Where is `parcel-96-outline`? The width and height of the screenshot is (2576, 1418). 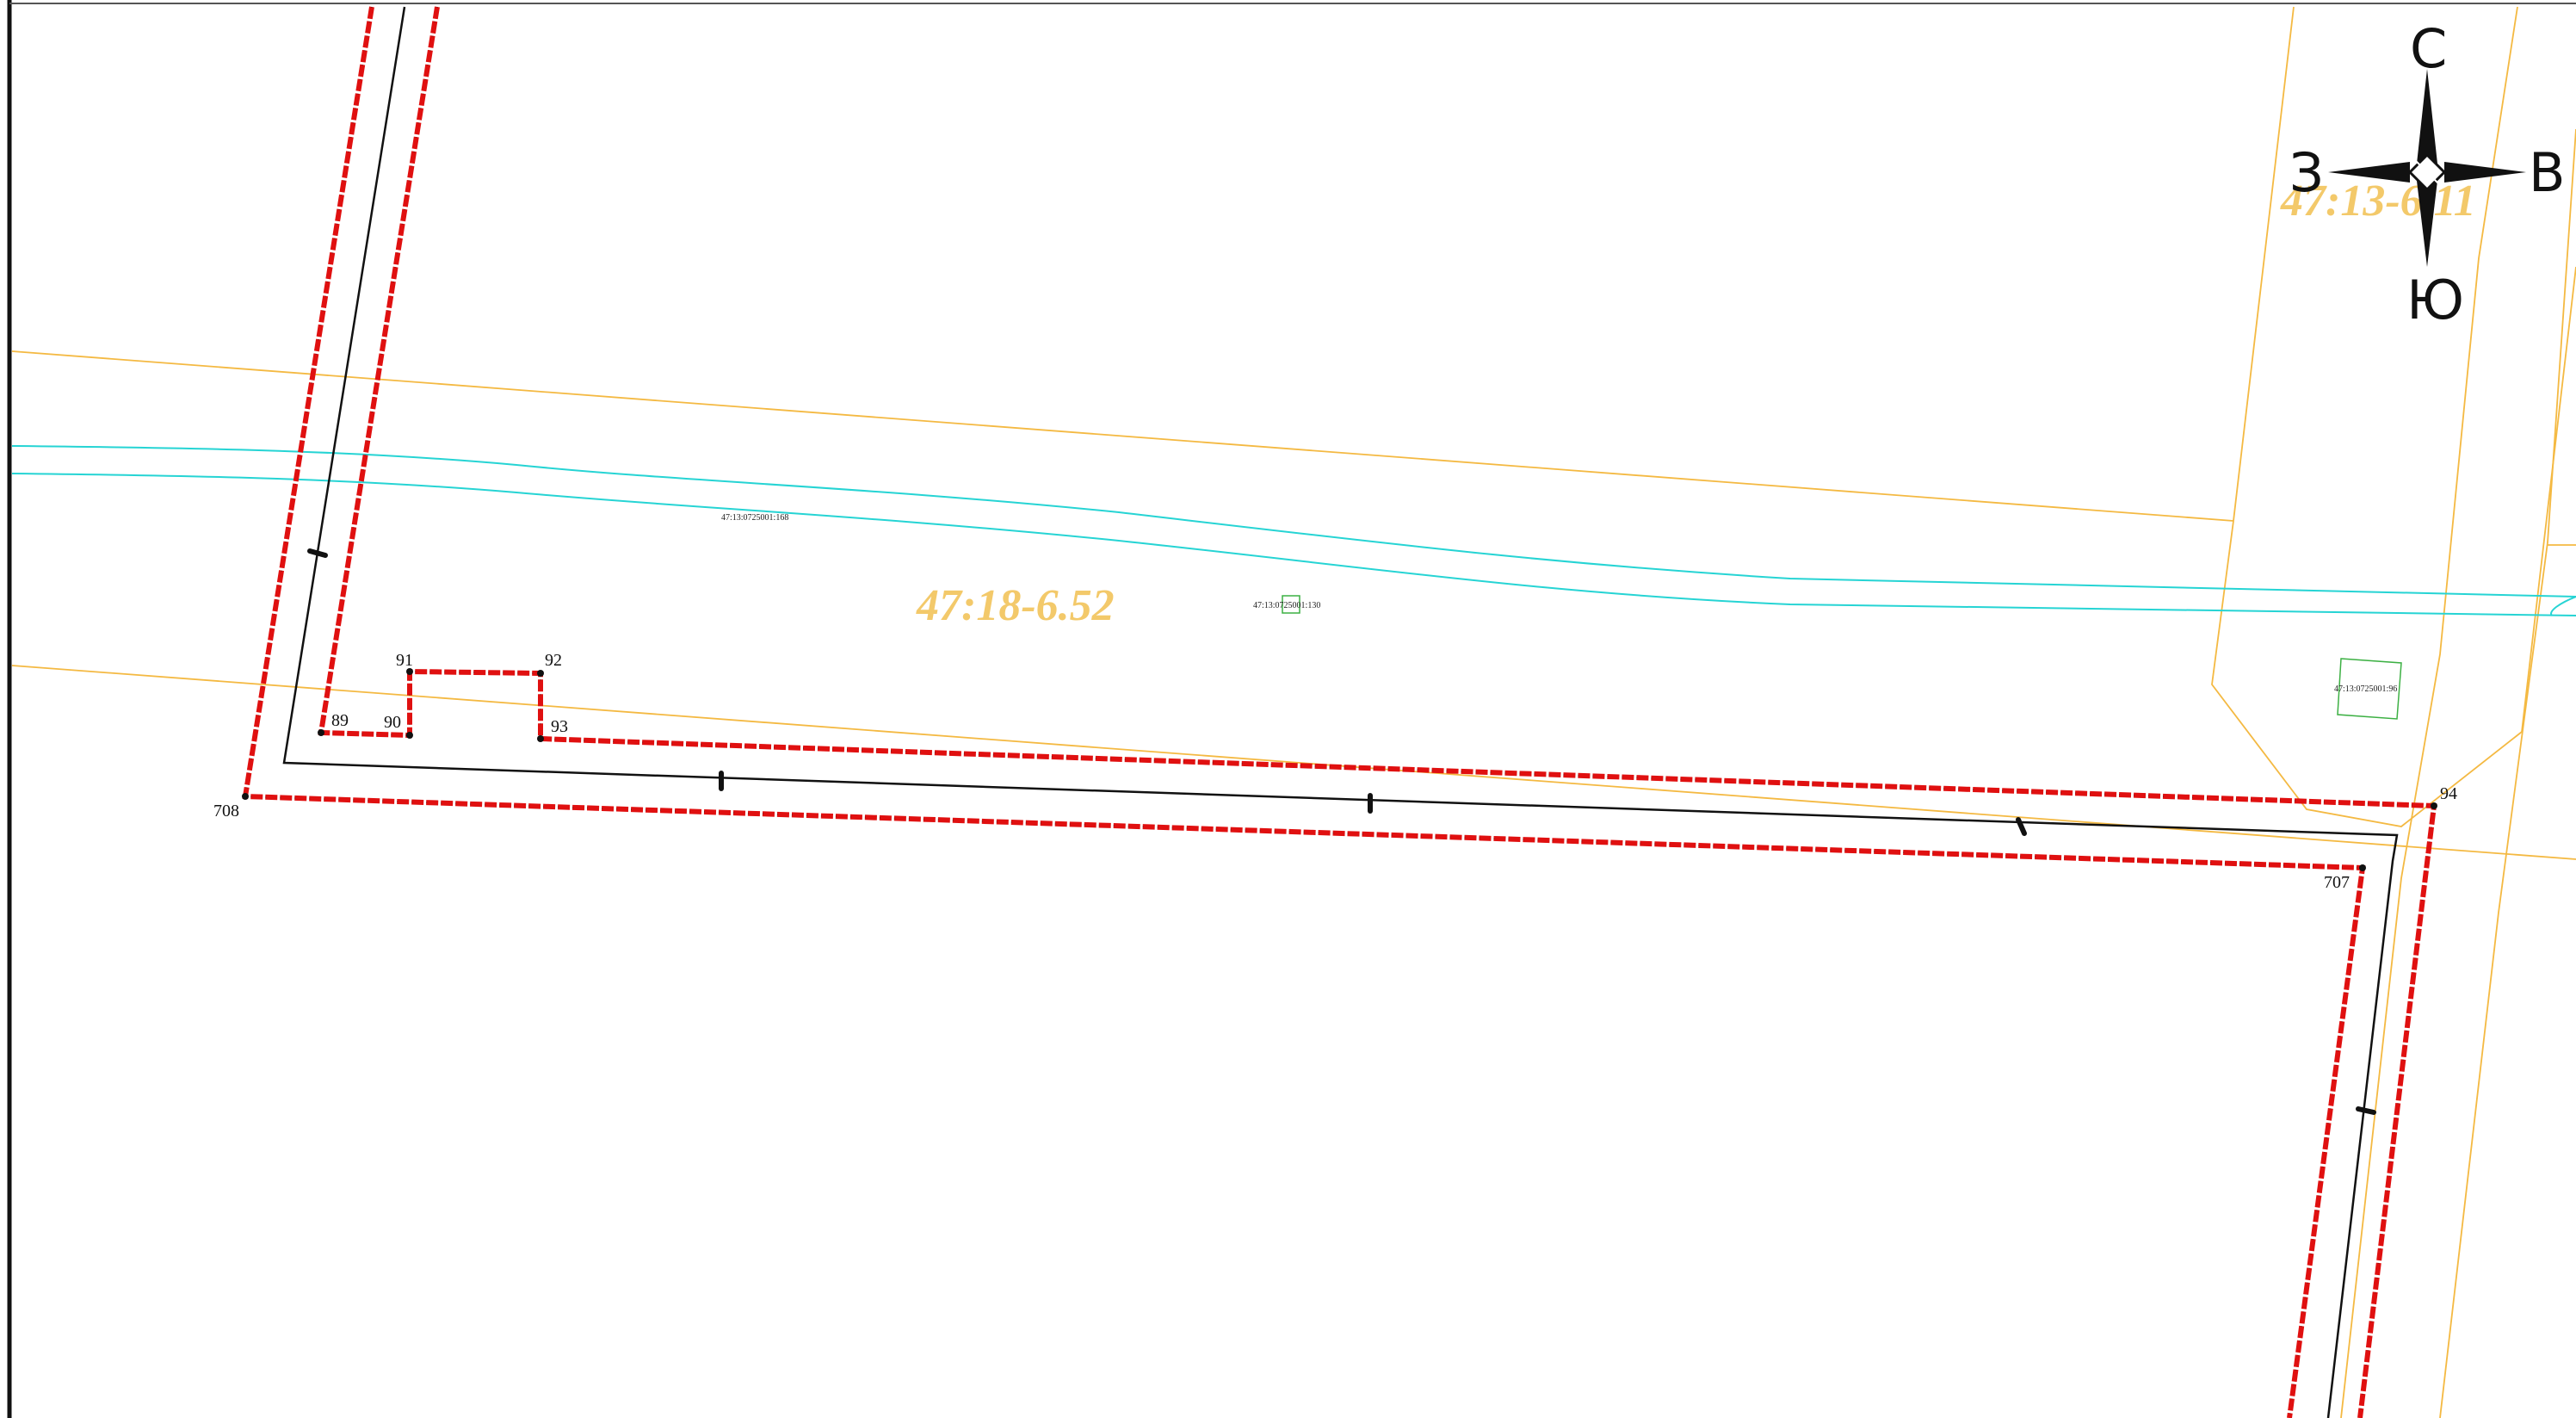
parcel-96-outline is located at coordinates (2369, 689).